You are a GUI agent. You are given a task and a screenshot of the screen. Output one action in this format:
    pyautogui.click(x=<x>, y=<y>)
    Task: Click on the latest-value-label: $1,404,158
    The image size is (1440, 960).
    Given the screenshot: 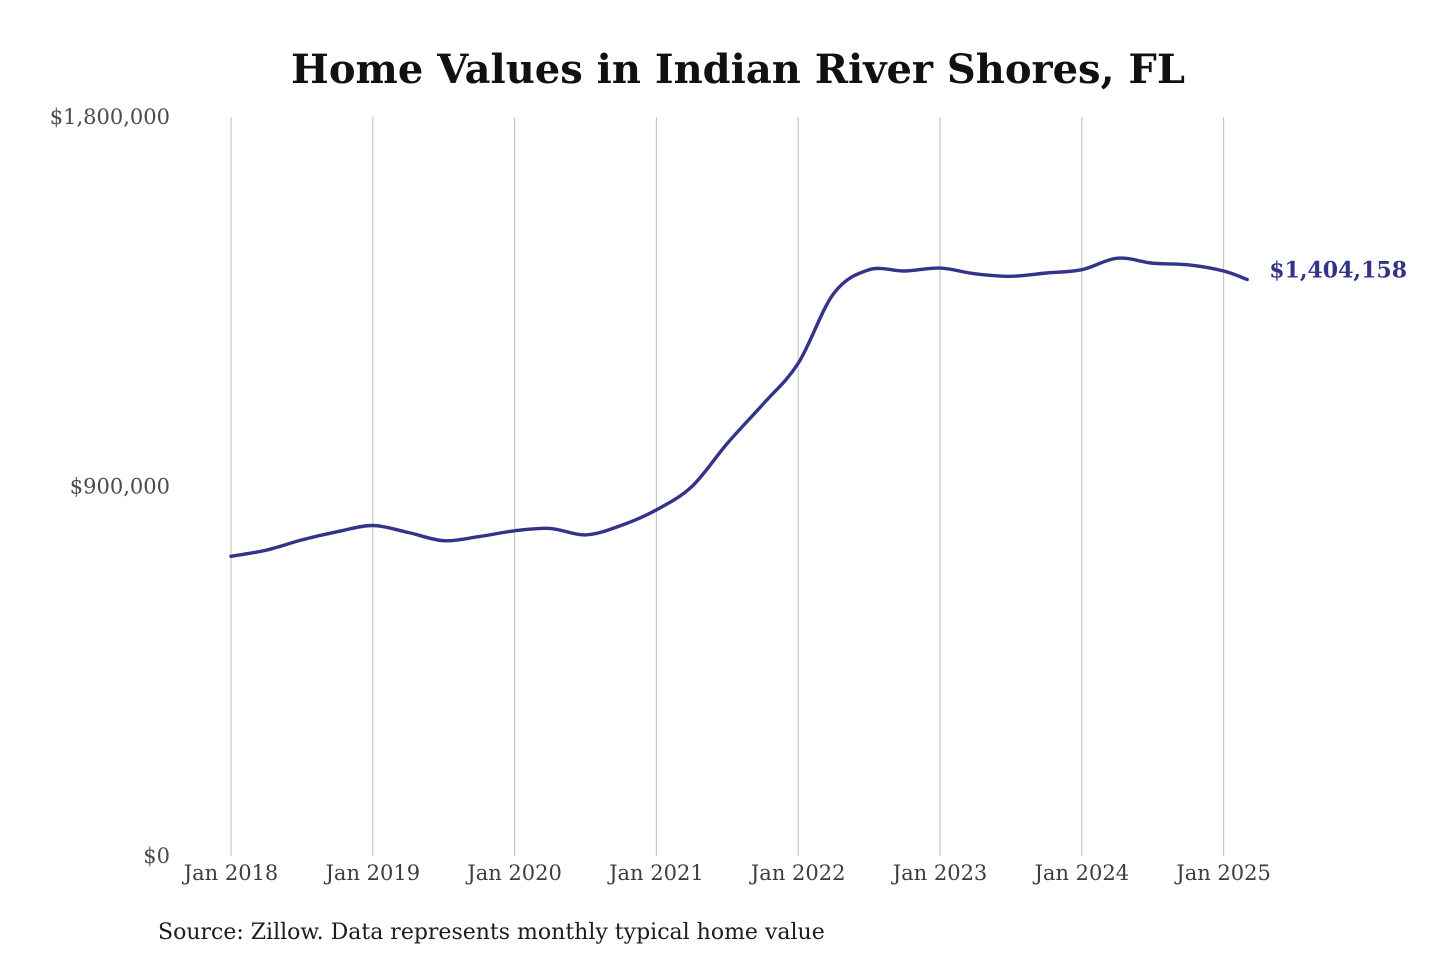 What is the action you would take?
    pyautogui.click(x=1338, y=271)
    